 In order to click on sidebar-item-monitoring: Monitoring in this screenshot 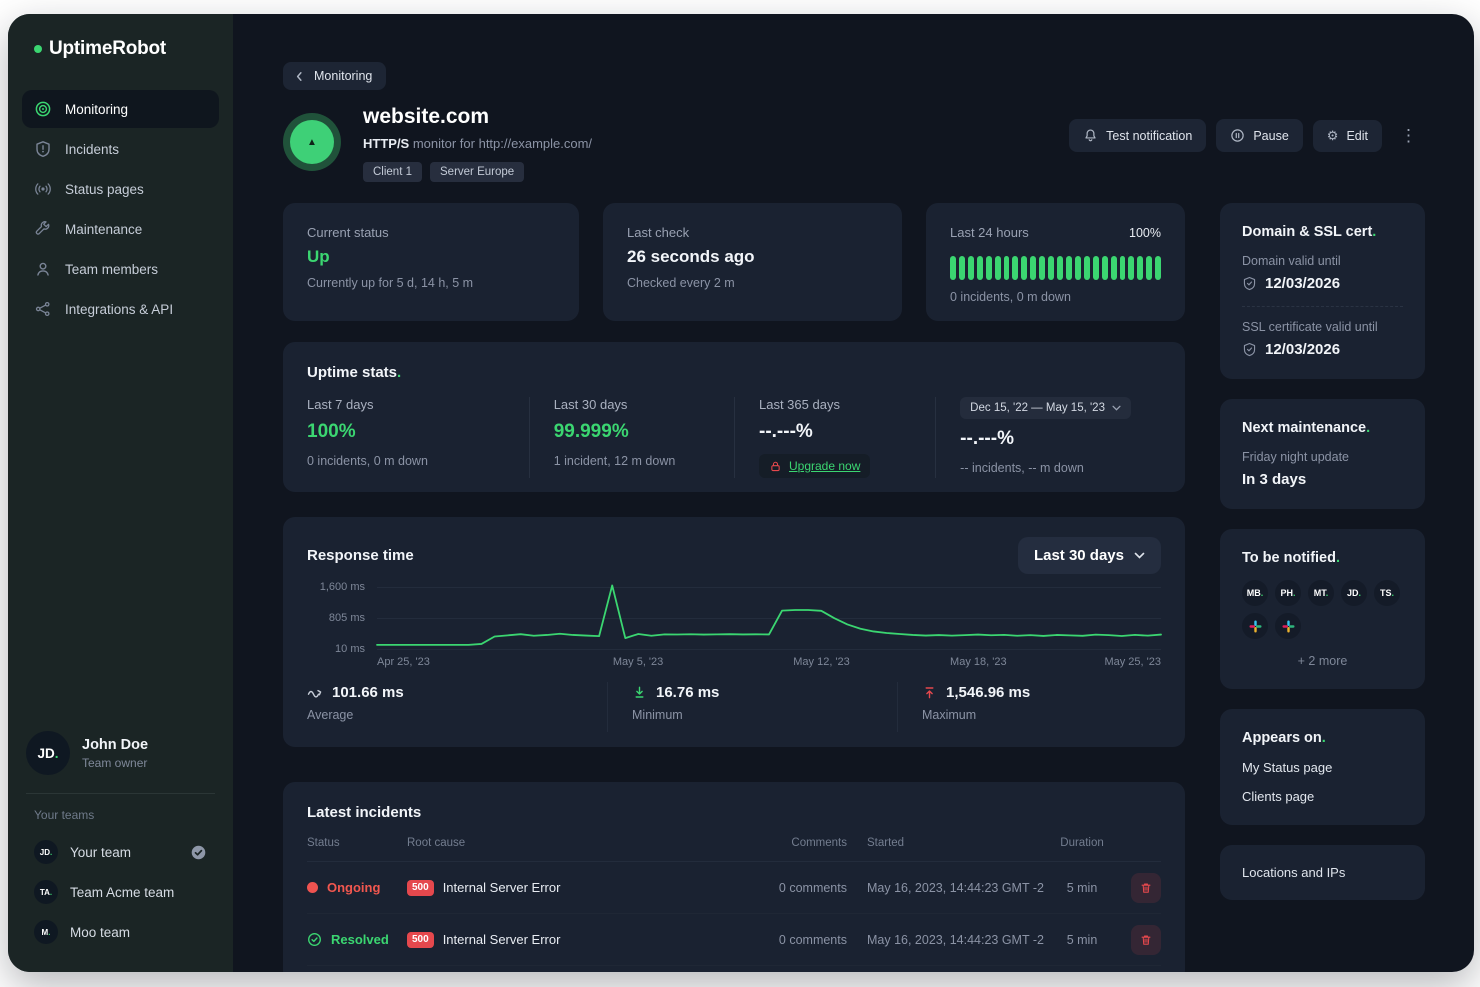, I will do `click(120, 109)`.